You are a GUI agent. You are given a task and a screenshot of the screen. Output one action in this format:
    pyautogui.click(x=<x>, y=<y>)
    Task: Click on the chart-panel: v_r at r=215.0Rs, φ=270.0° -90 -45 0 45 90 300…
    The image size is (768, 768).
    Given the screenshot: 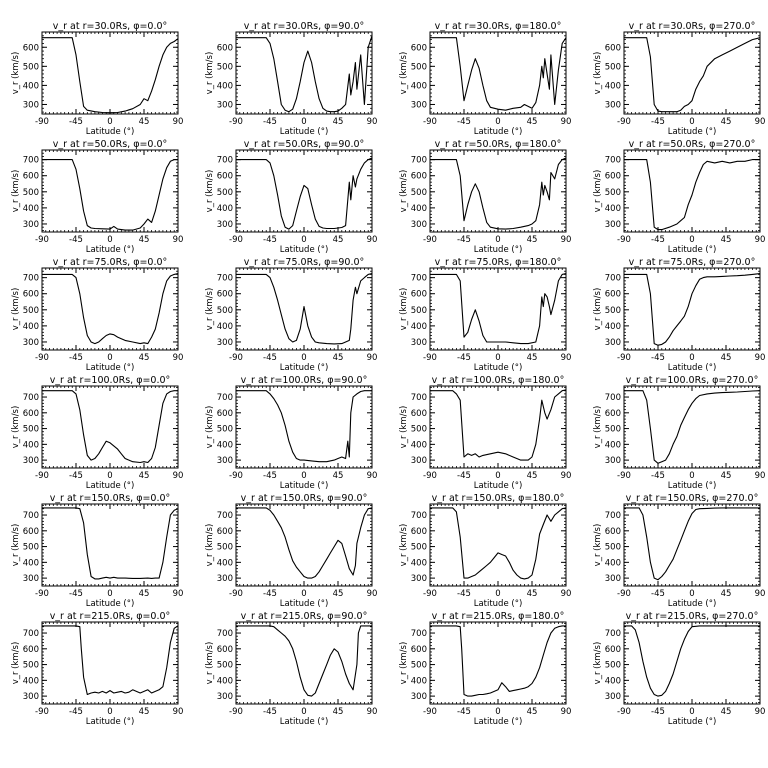 What is the action you would take?
    pyautogui.click(x=679, y=669)
    